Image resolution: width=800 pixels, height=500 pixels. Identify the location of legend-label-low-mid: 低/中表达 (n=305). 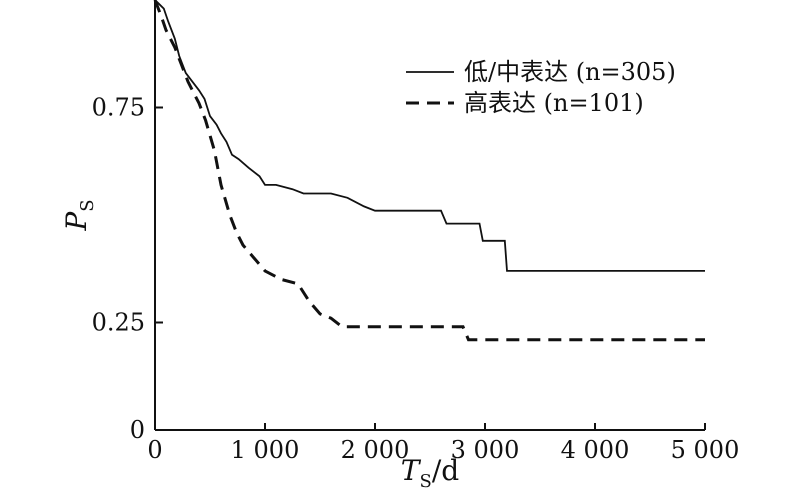
(570, 72).